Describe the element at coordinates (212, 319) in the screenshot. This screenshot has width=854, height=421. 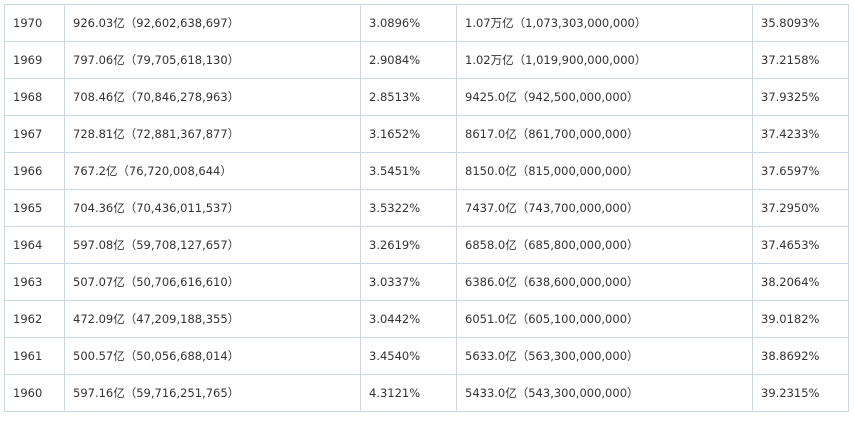
I see `value-cell: 472.09亿（47,209,188,355）` at that location.